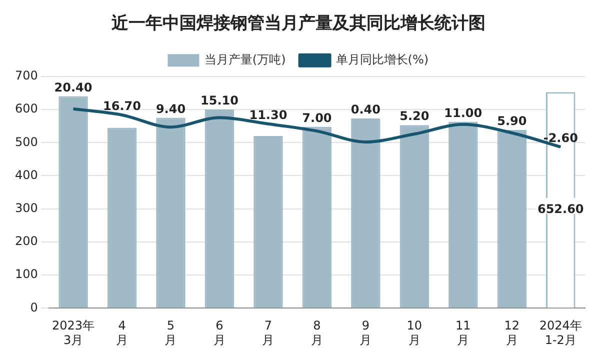 The height and width of the screenshot is (359, 607). Describe the element at coordinates (73, 87) in the screenshot. I see `data-label: 20.40` at that location.